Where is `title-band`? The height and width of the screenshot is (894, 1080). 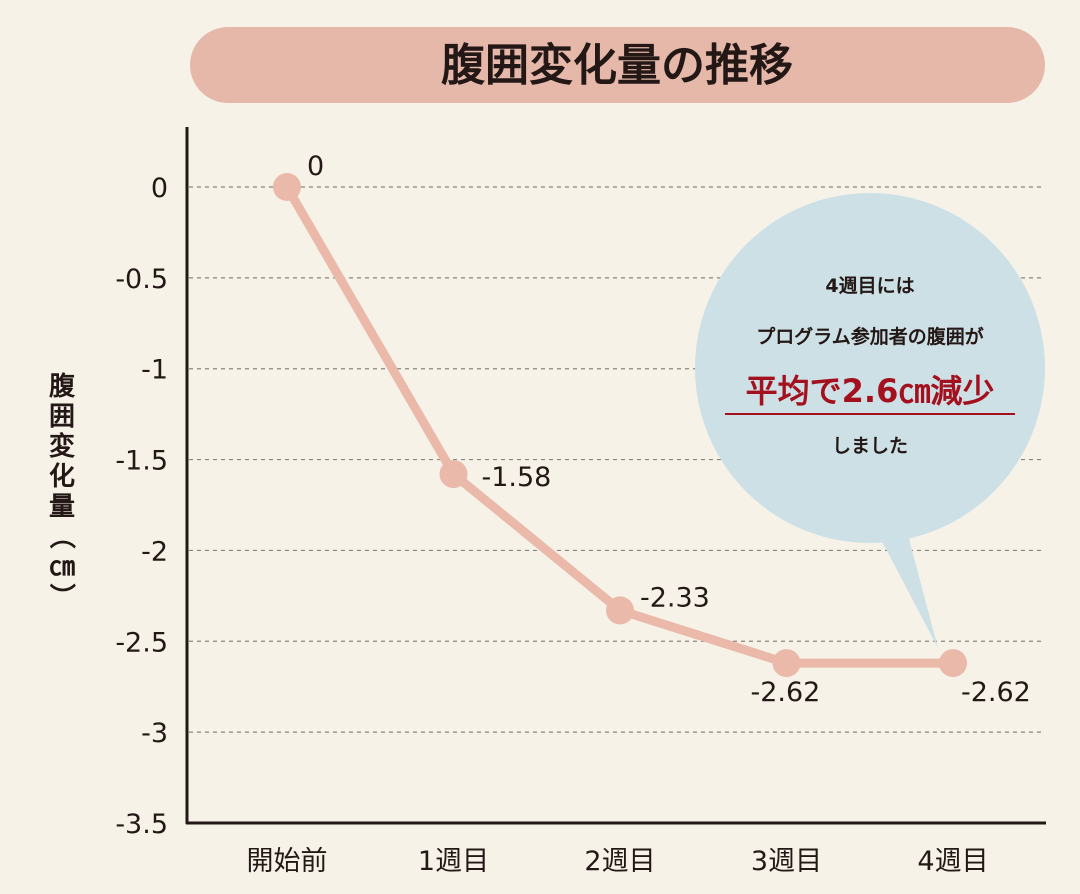 title-band is located at coordinates (617, 65).